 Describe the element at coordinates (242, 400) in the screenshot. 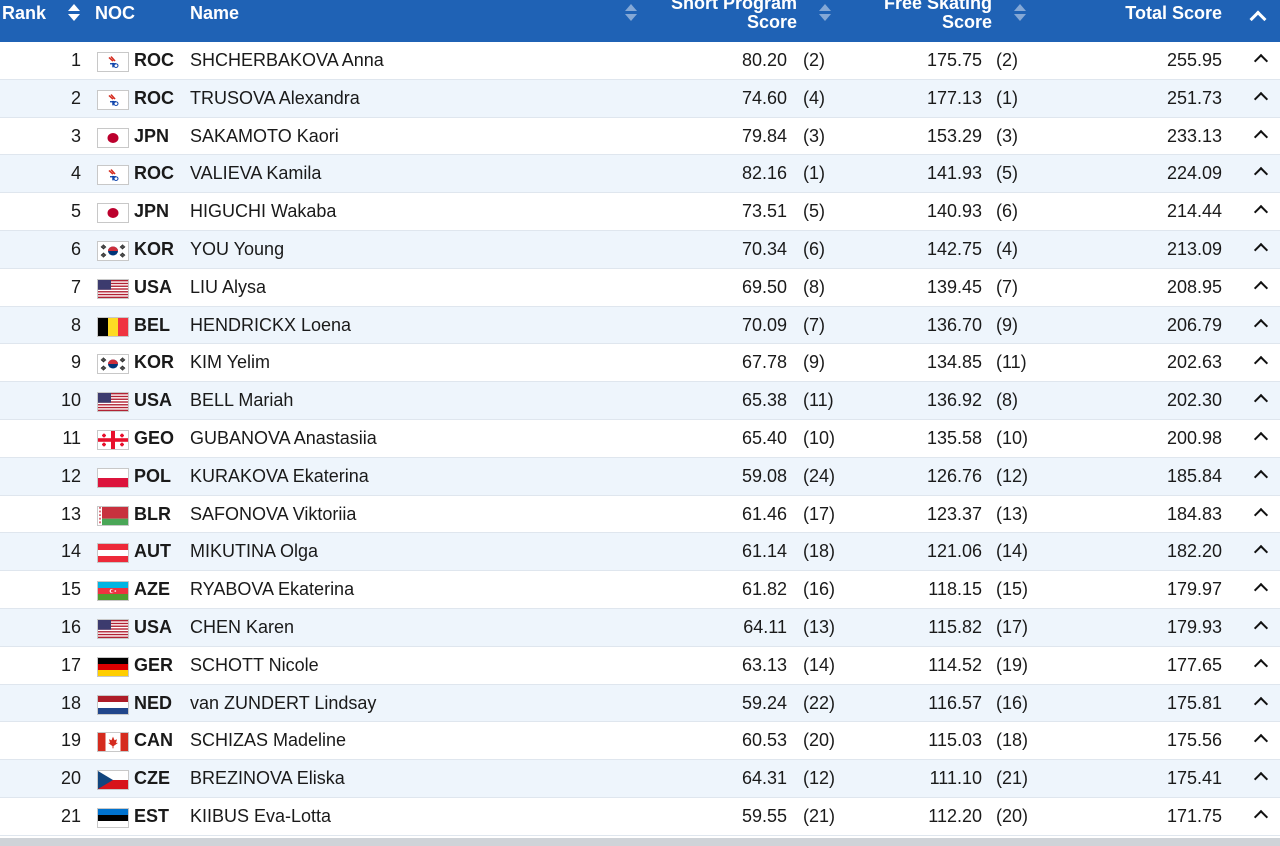

I see `athlete-name-link: BELL Mariah` at that location.